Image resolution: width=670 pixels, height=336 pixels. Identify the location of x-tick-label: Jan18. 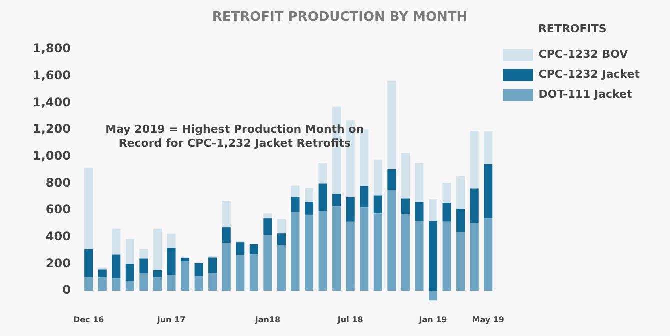
(267, 319).